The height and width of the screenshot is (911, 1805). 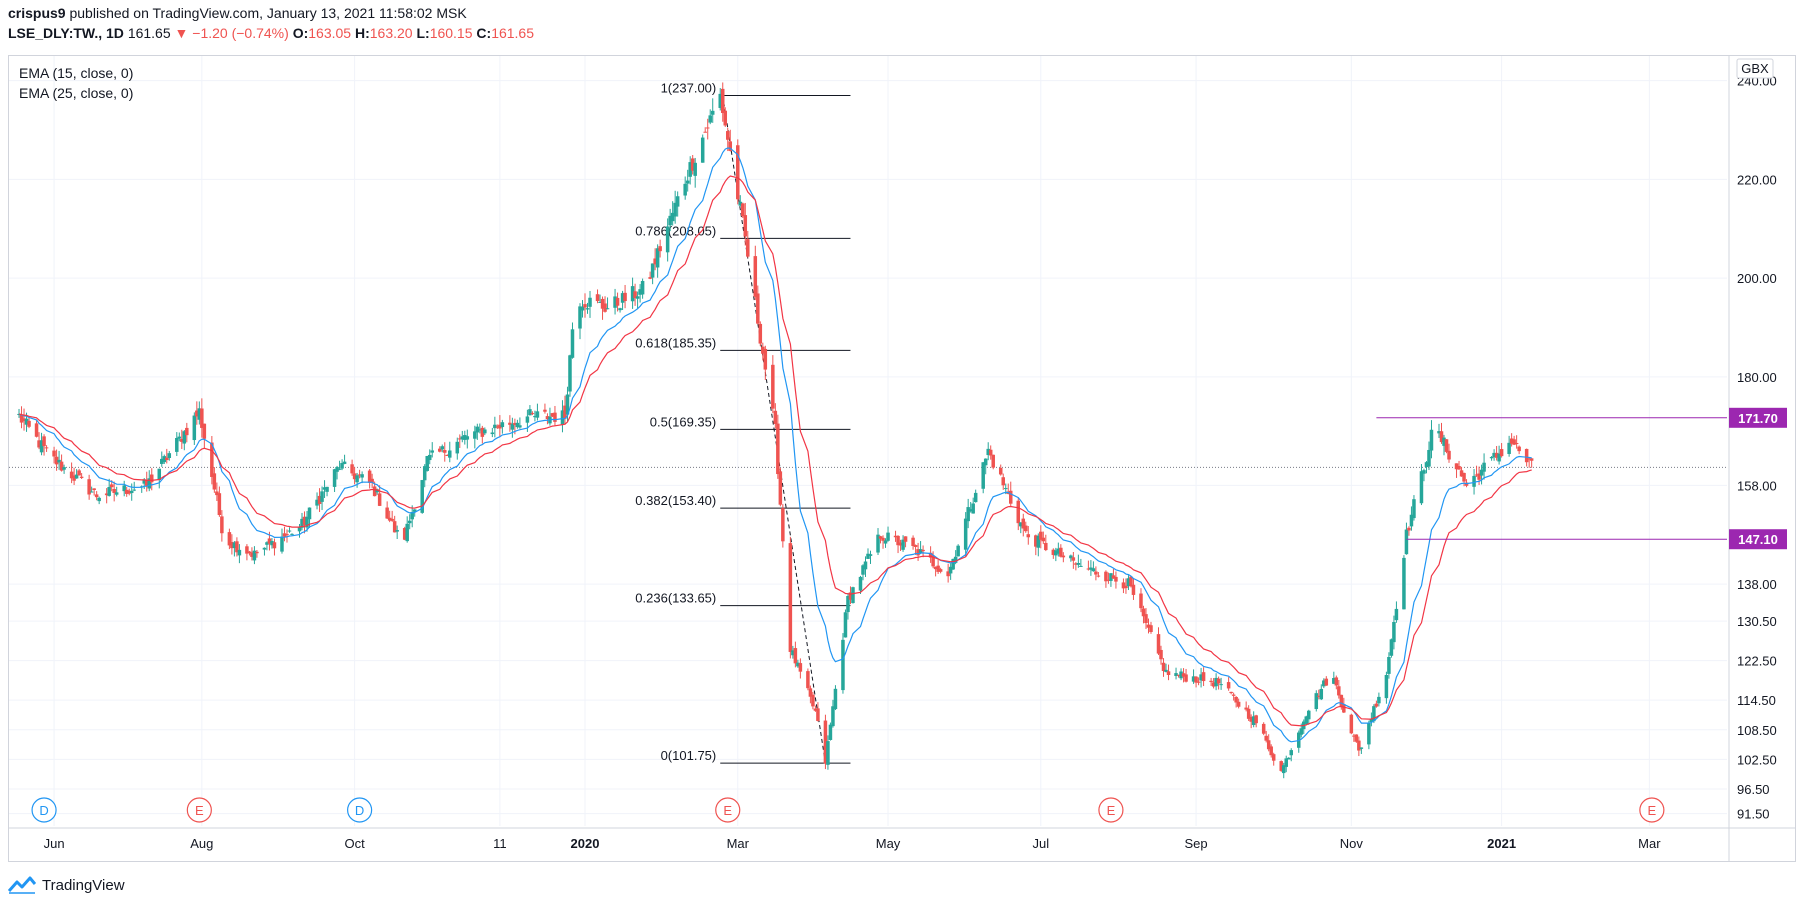 I want to click on low-label: L:, so click(x=423, y=33).